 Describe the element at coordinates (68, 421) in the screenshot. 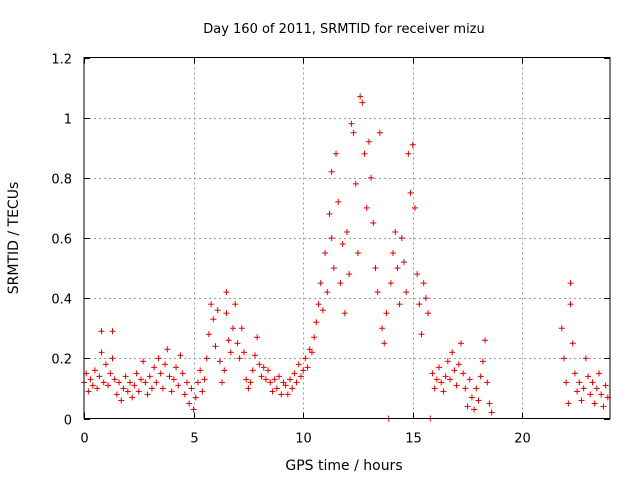

I see `y-tick-label: 0` at that location.